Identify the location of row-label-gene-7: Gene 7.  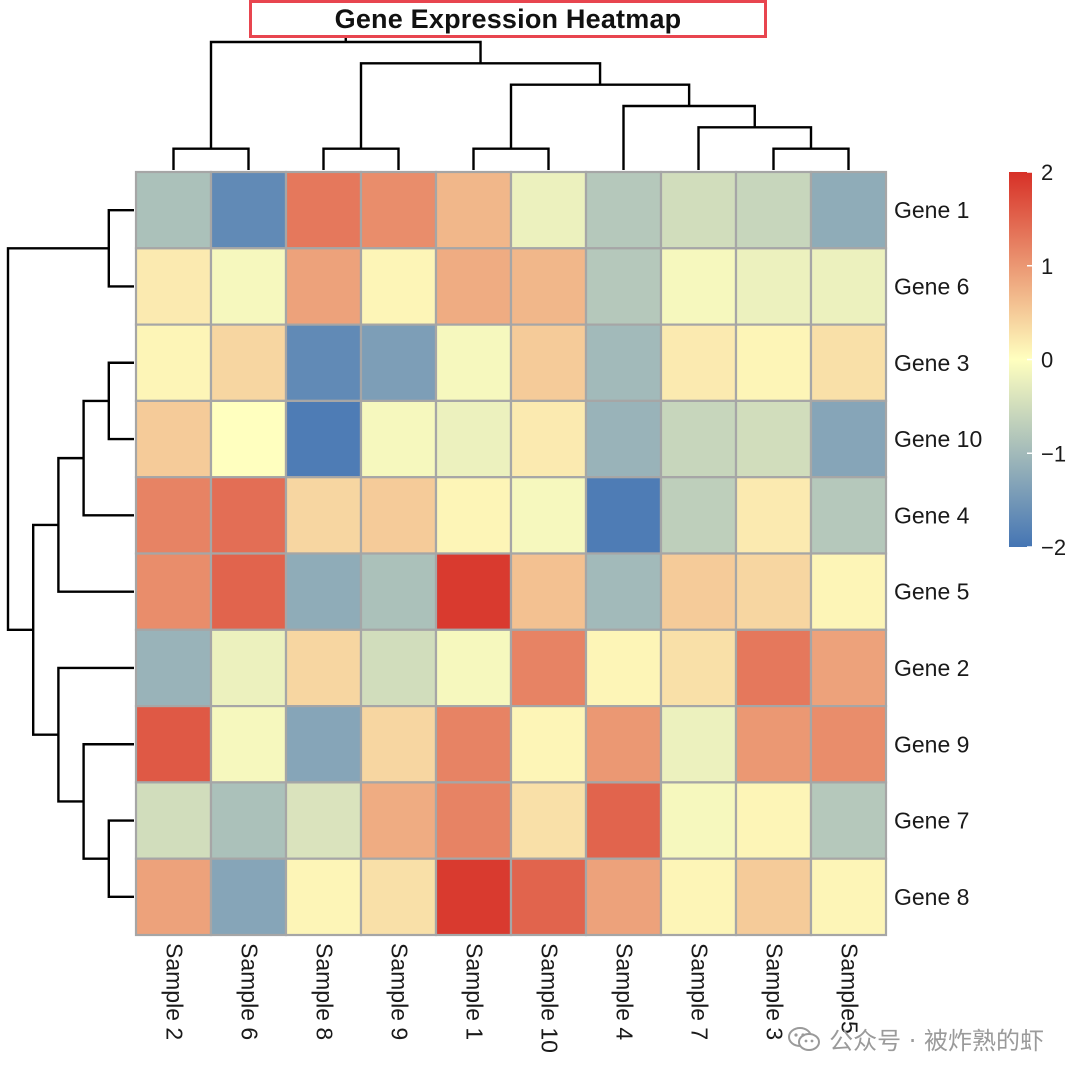
(931, 821).